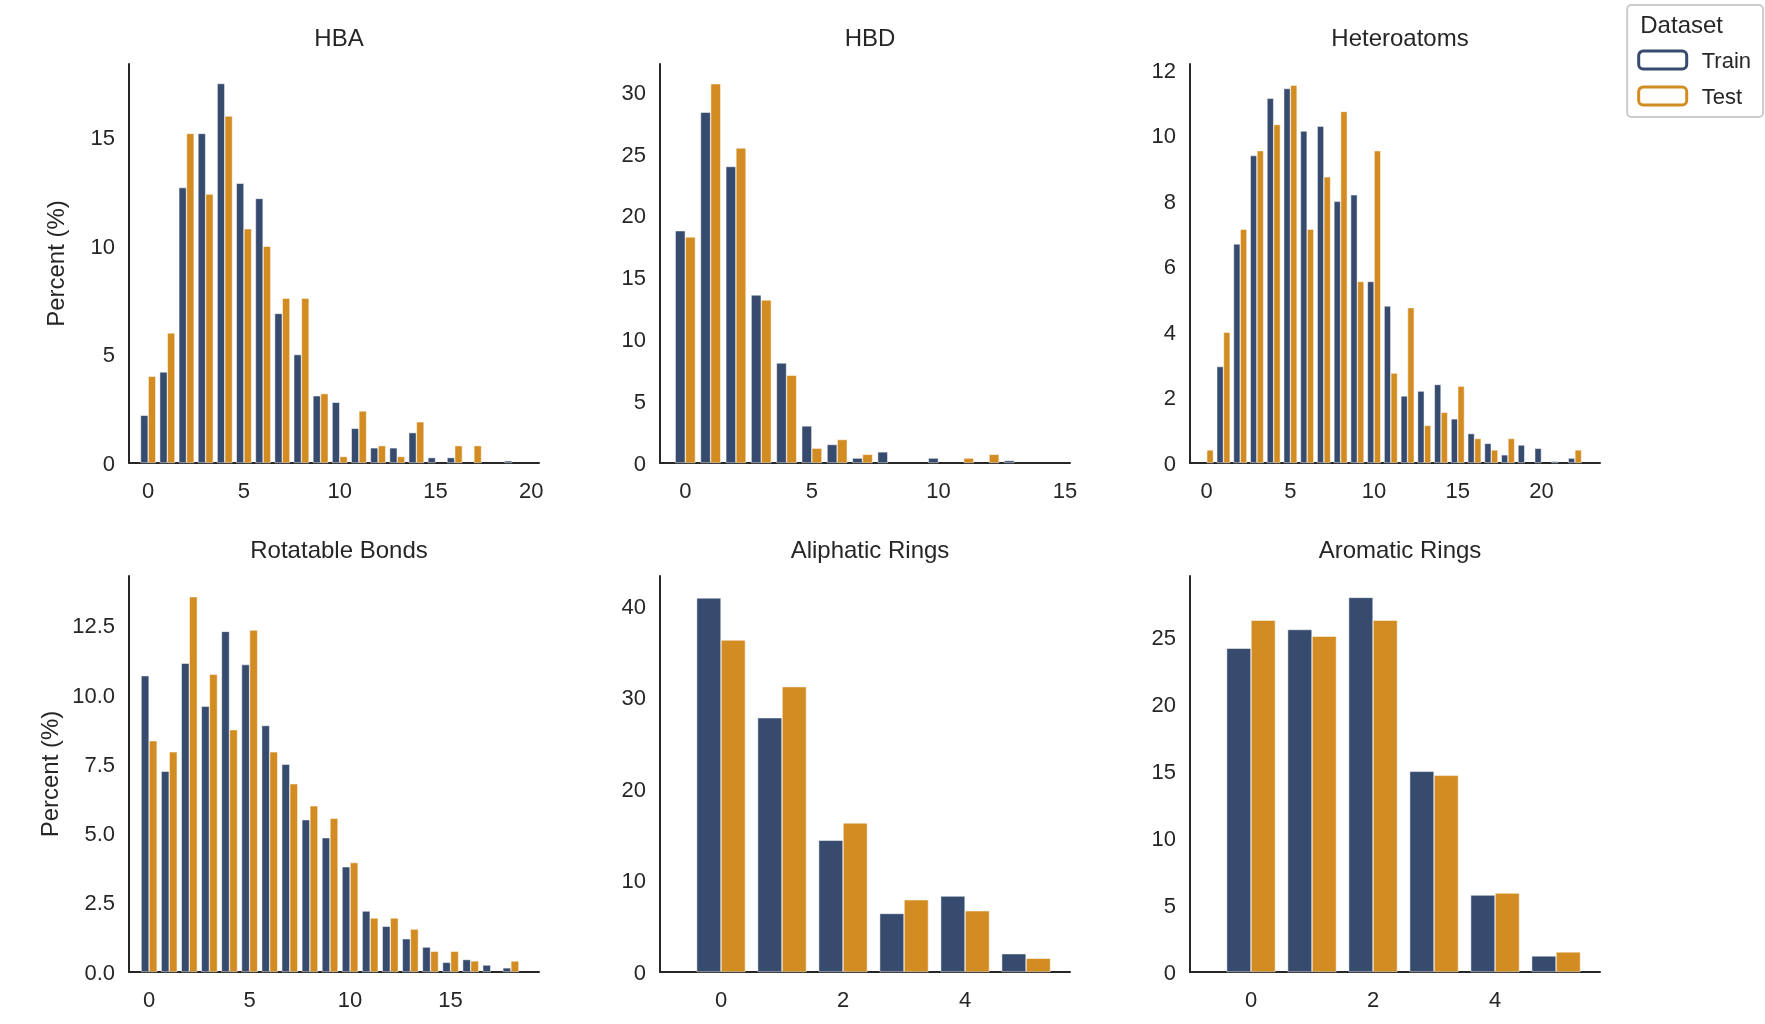 The width and height of the screenshot is (1765, 1024). I want to click on chart-title: HBD, so click(870, 37).